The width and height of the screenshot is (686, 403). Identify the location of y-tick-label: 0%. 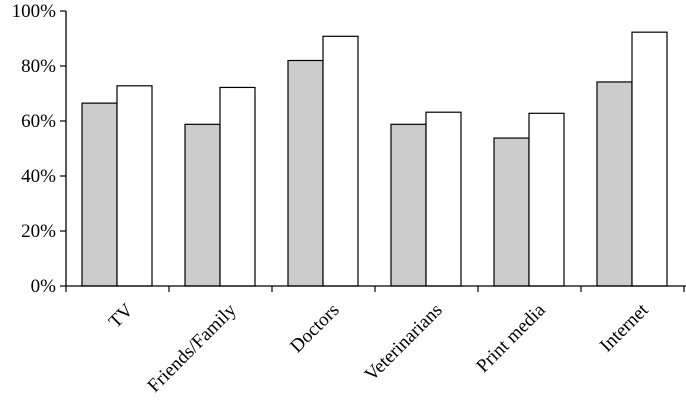
(44, 286).